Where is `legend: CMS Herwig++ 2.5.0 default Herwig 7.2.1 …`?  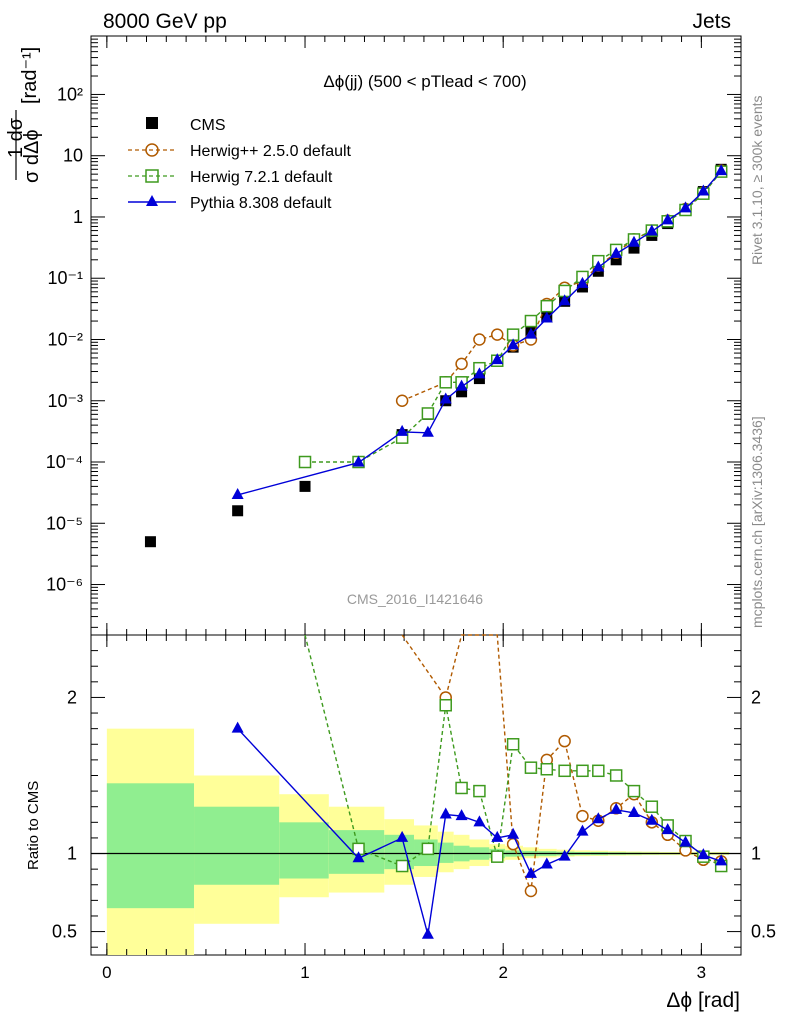 legend: CMS Herwig++ 2.5.0 default Herwig 7.2.1 … is located at coordinates (240, 164).